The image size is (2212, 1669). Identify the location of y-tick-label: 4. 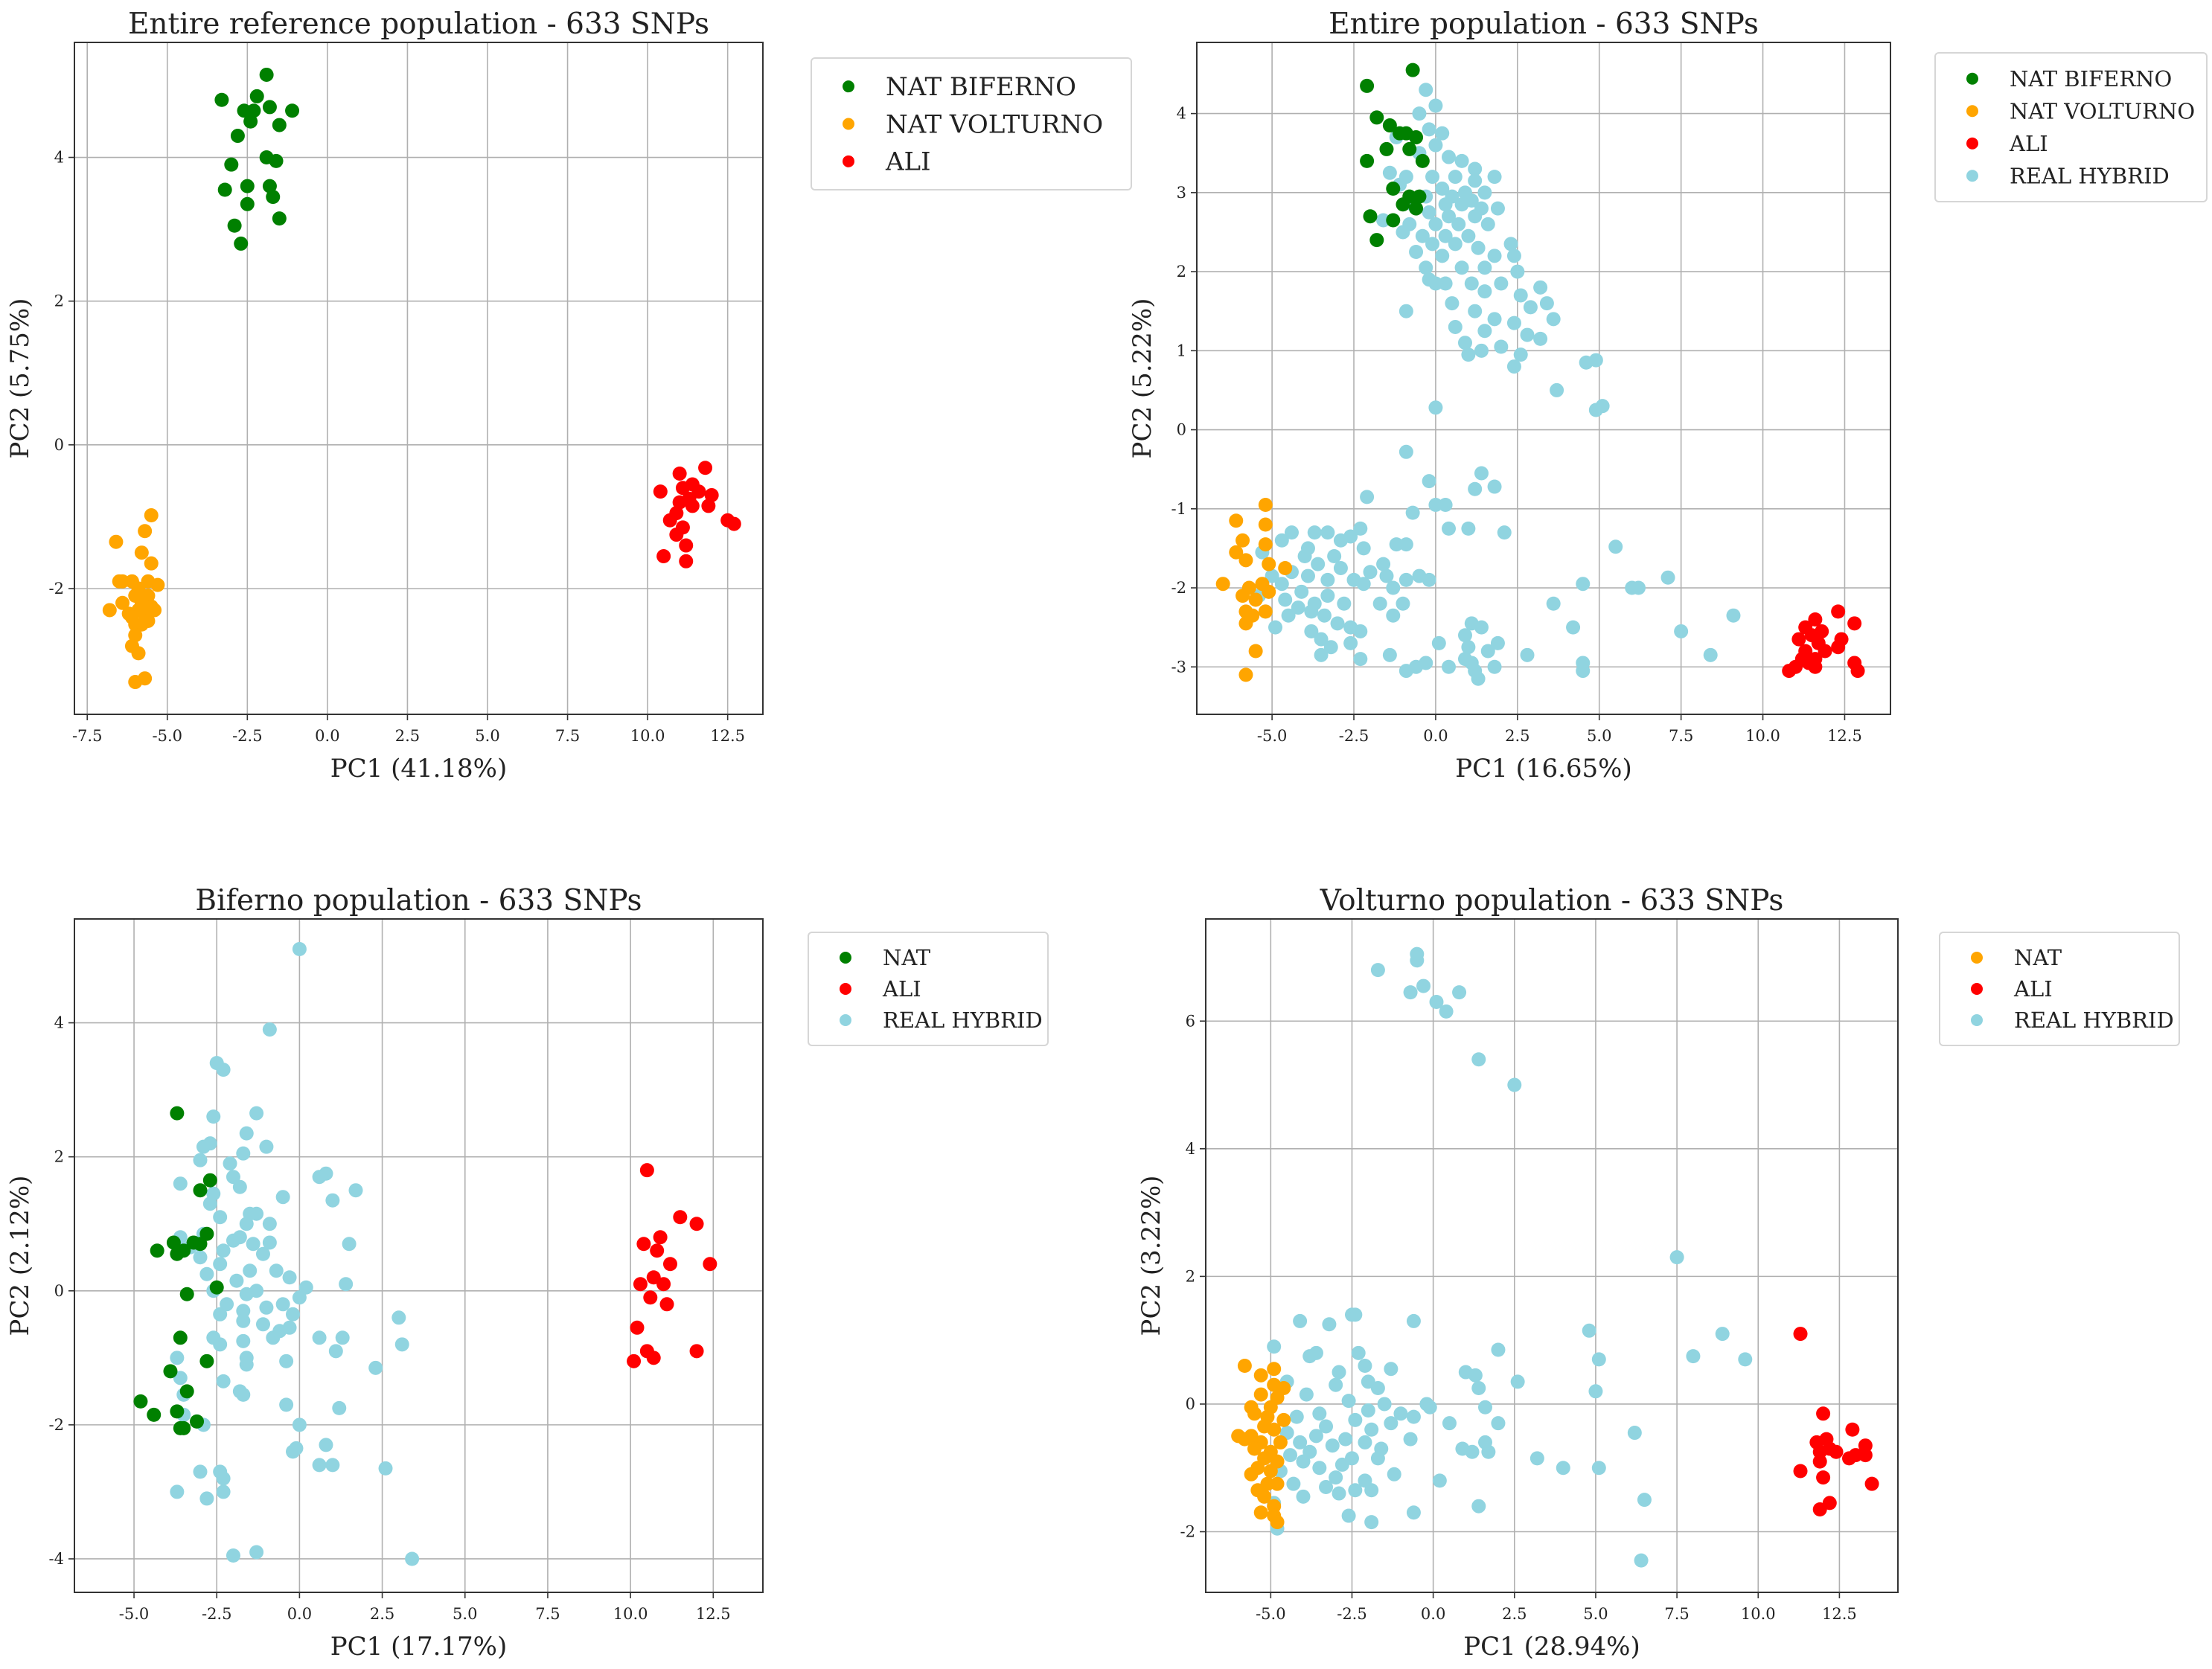
(59, 1023).